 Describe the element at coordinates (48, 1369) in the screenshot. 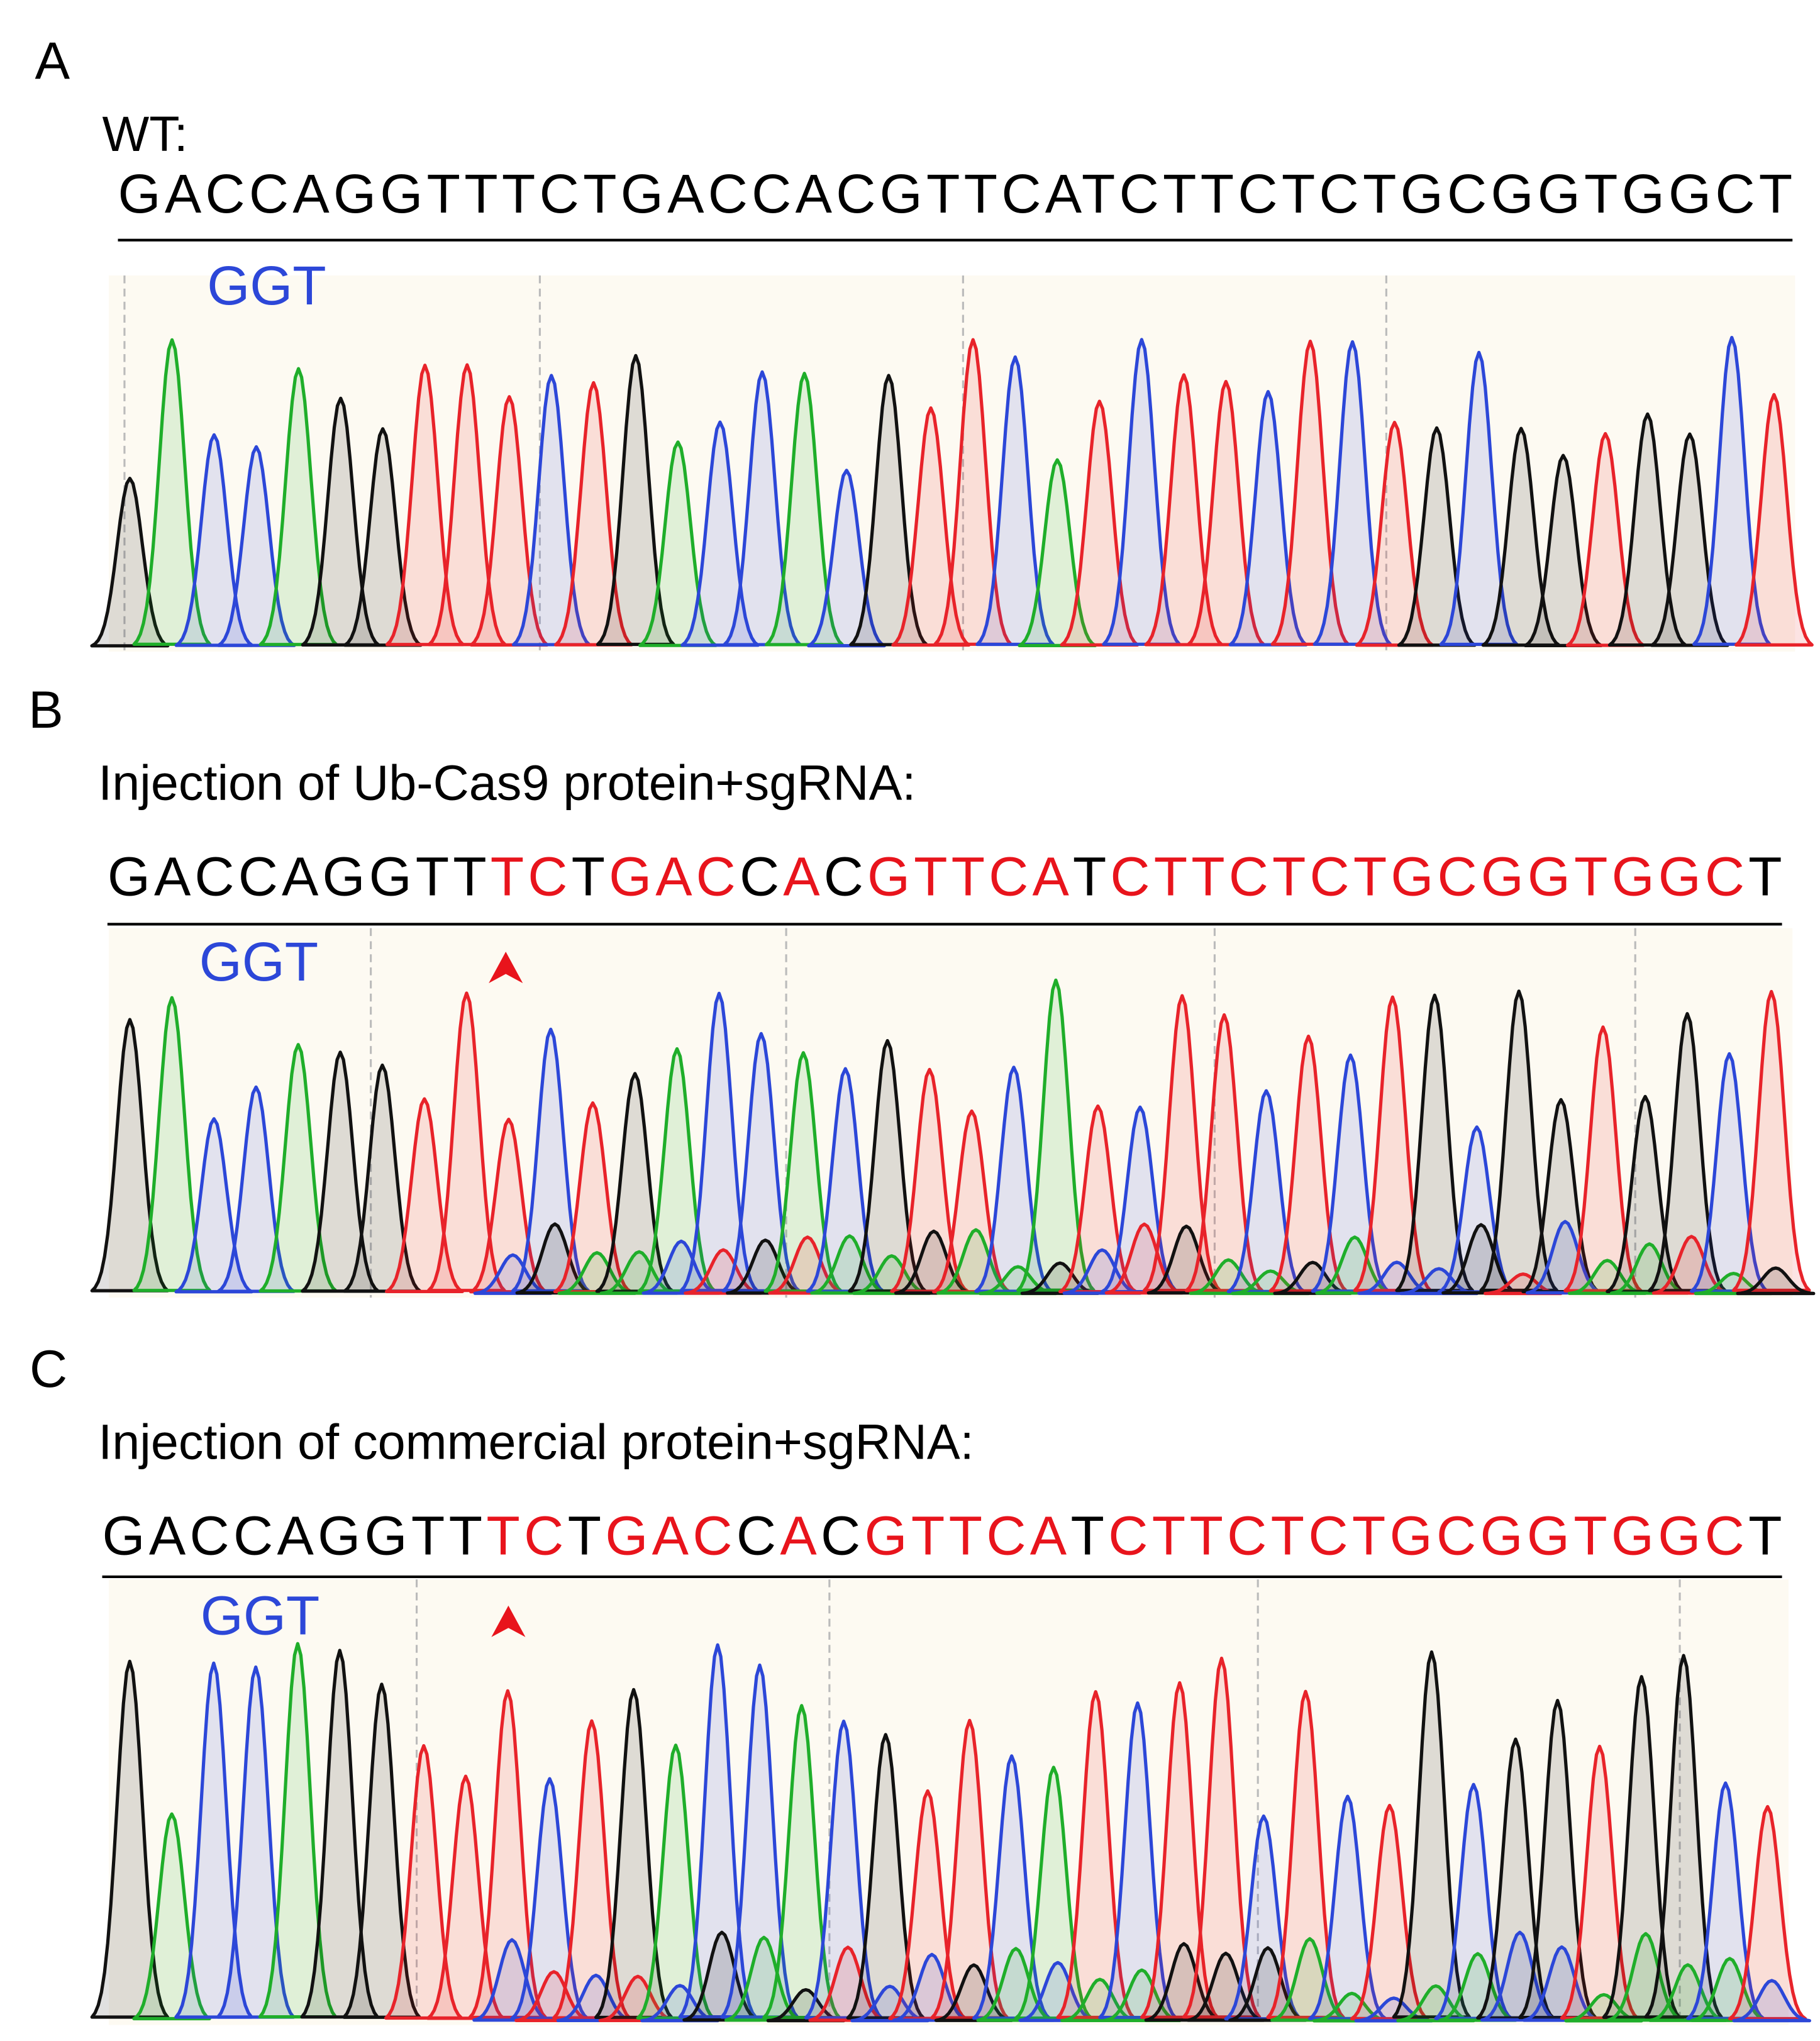

I see `panel-label: C` at that location.